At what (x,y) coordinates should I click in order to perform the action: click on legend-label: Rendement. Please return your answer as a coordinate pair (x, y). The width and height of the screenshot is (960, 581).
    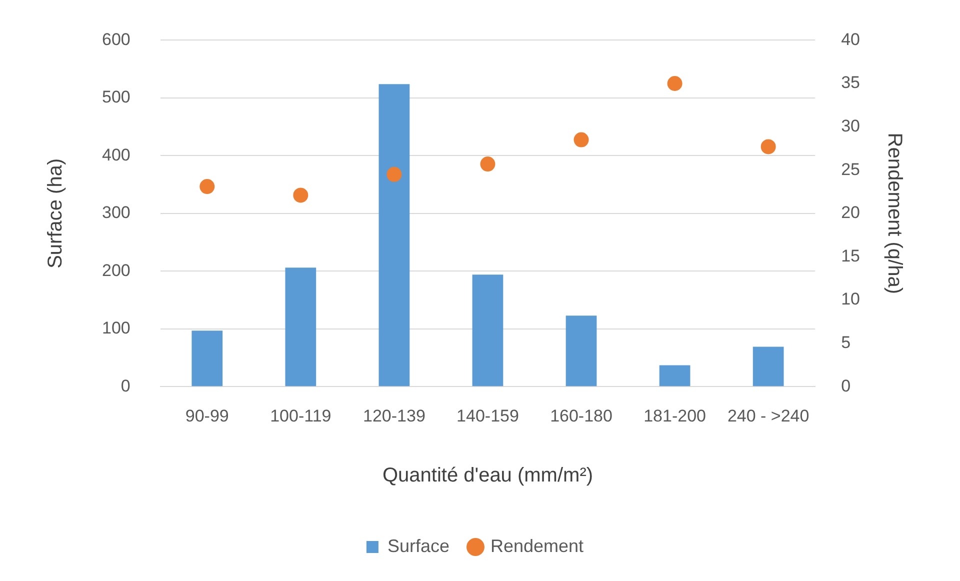
    Looking at the image, I should click on (537, 546).